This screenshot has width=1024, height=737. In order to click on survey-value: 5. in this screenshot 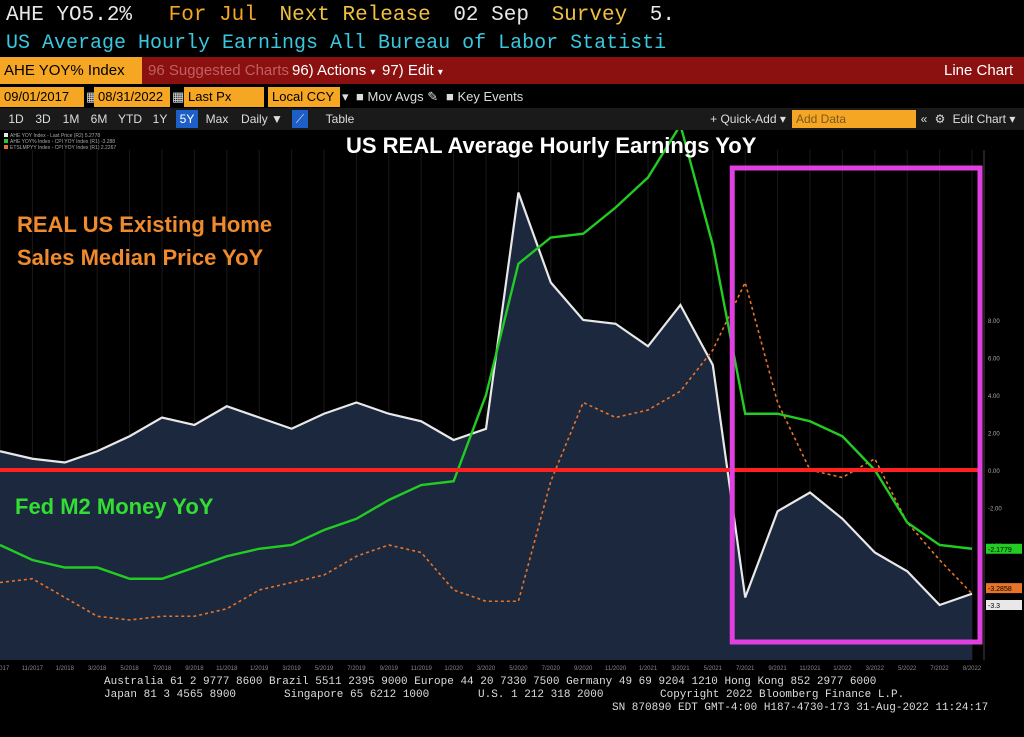, I will do `click(662, 15)`.